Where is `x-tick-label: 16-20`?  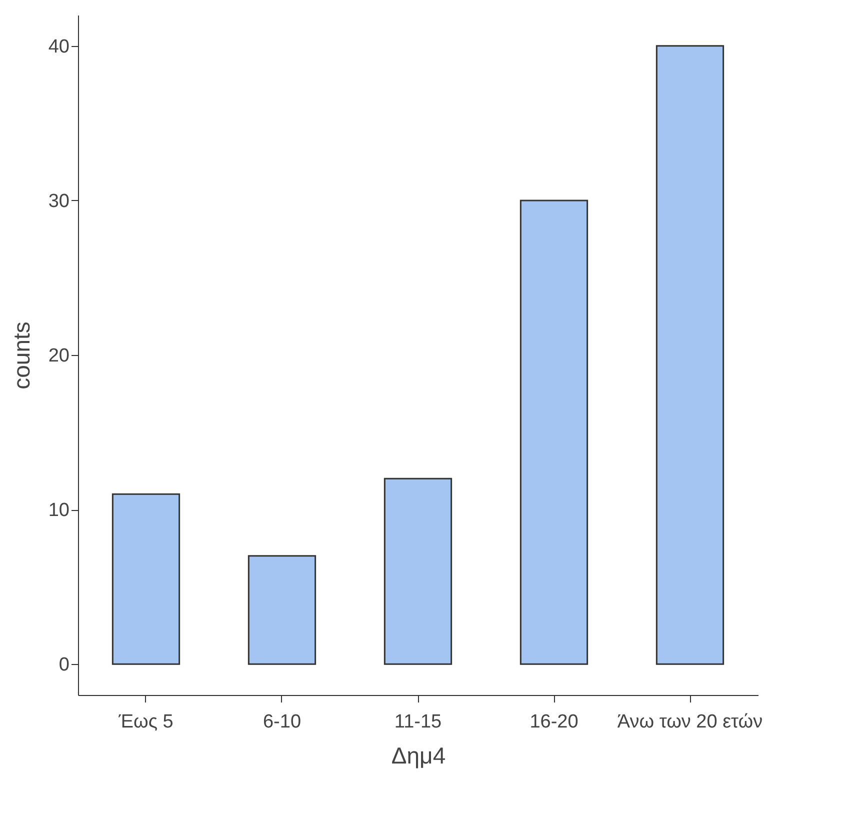
x-tick-label: 16-20 is located at coordinates (554, 722).